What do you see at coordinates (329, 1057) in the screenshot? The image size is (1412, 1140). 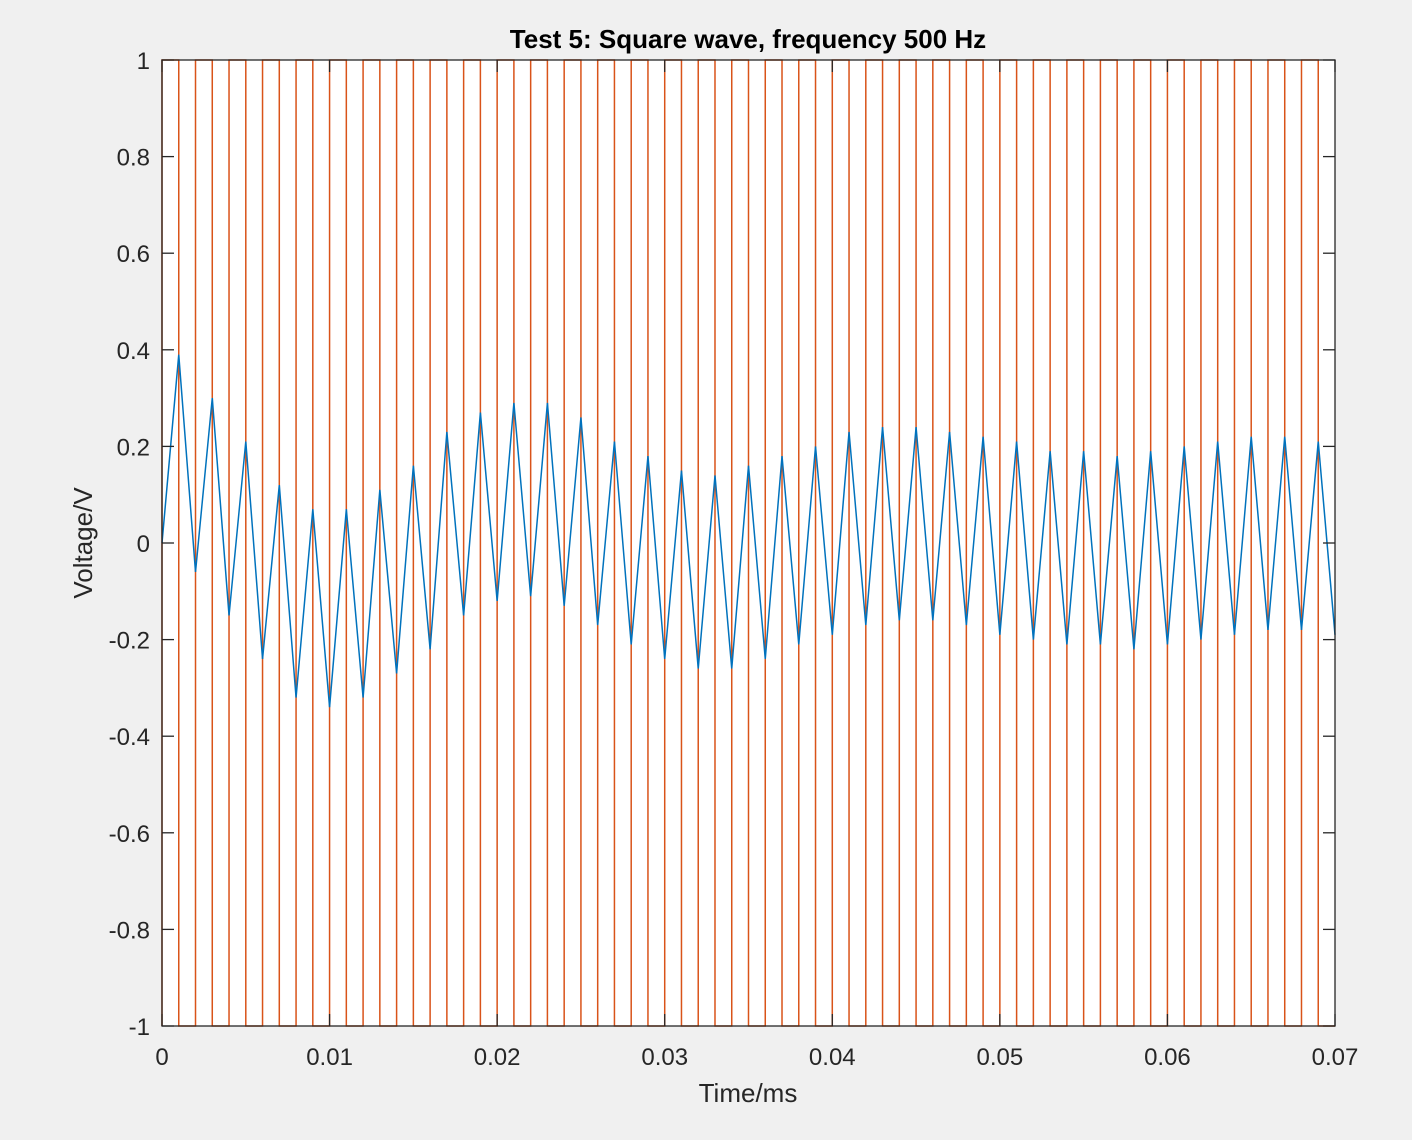 I see `x-tick-label: 0.01` at bounding box center [329, 1057].